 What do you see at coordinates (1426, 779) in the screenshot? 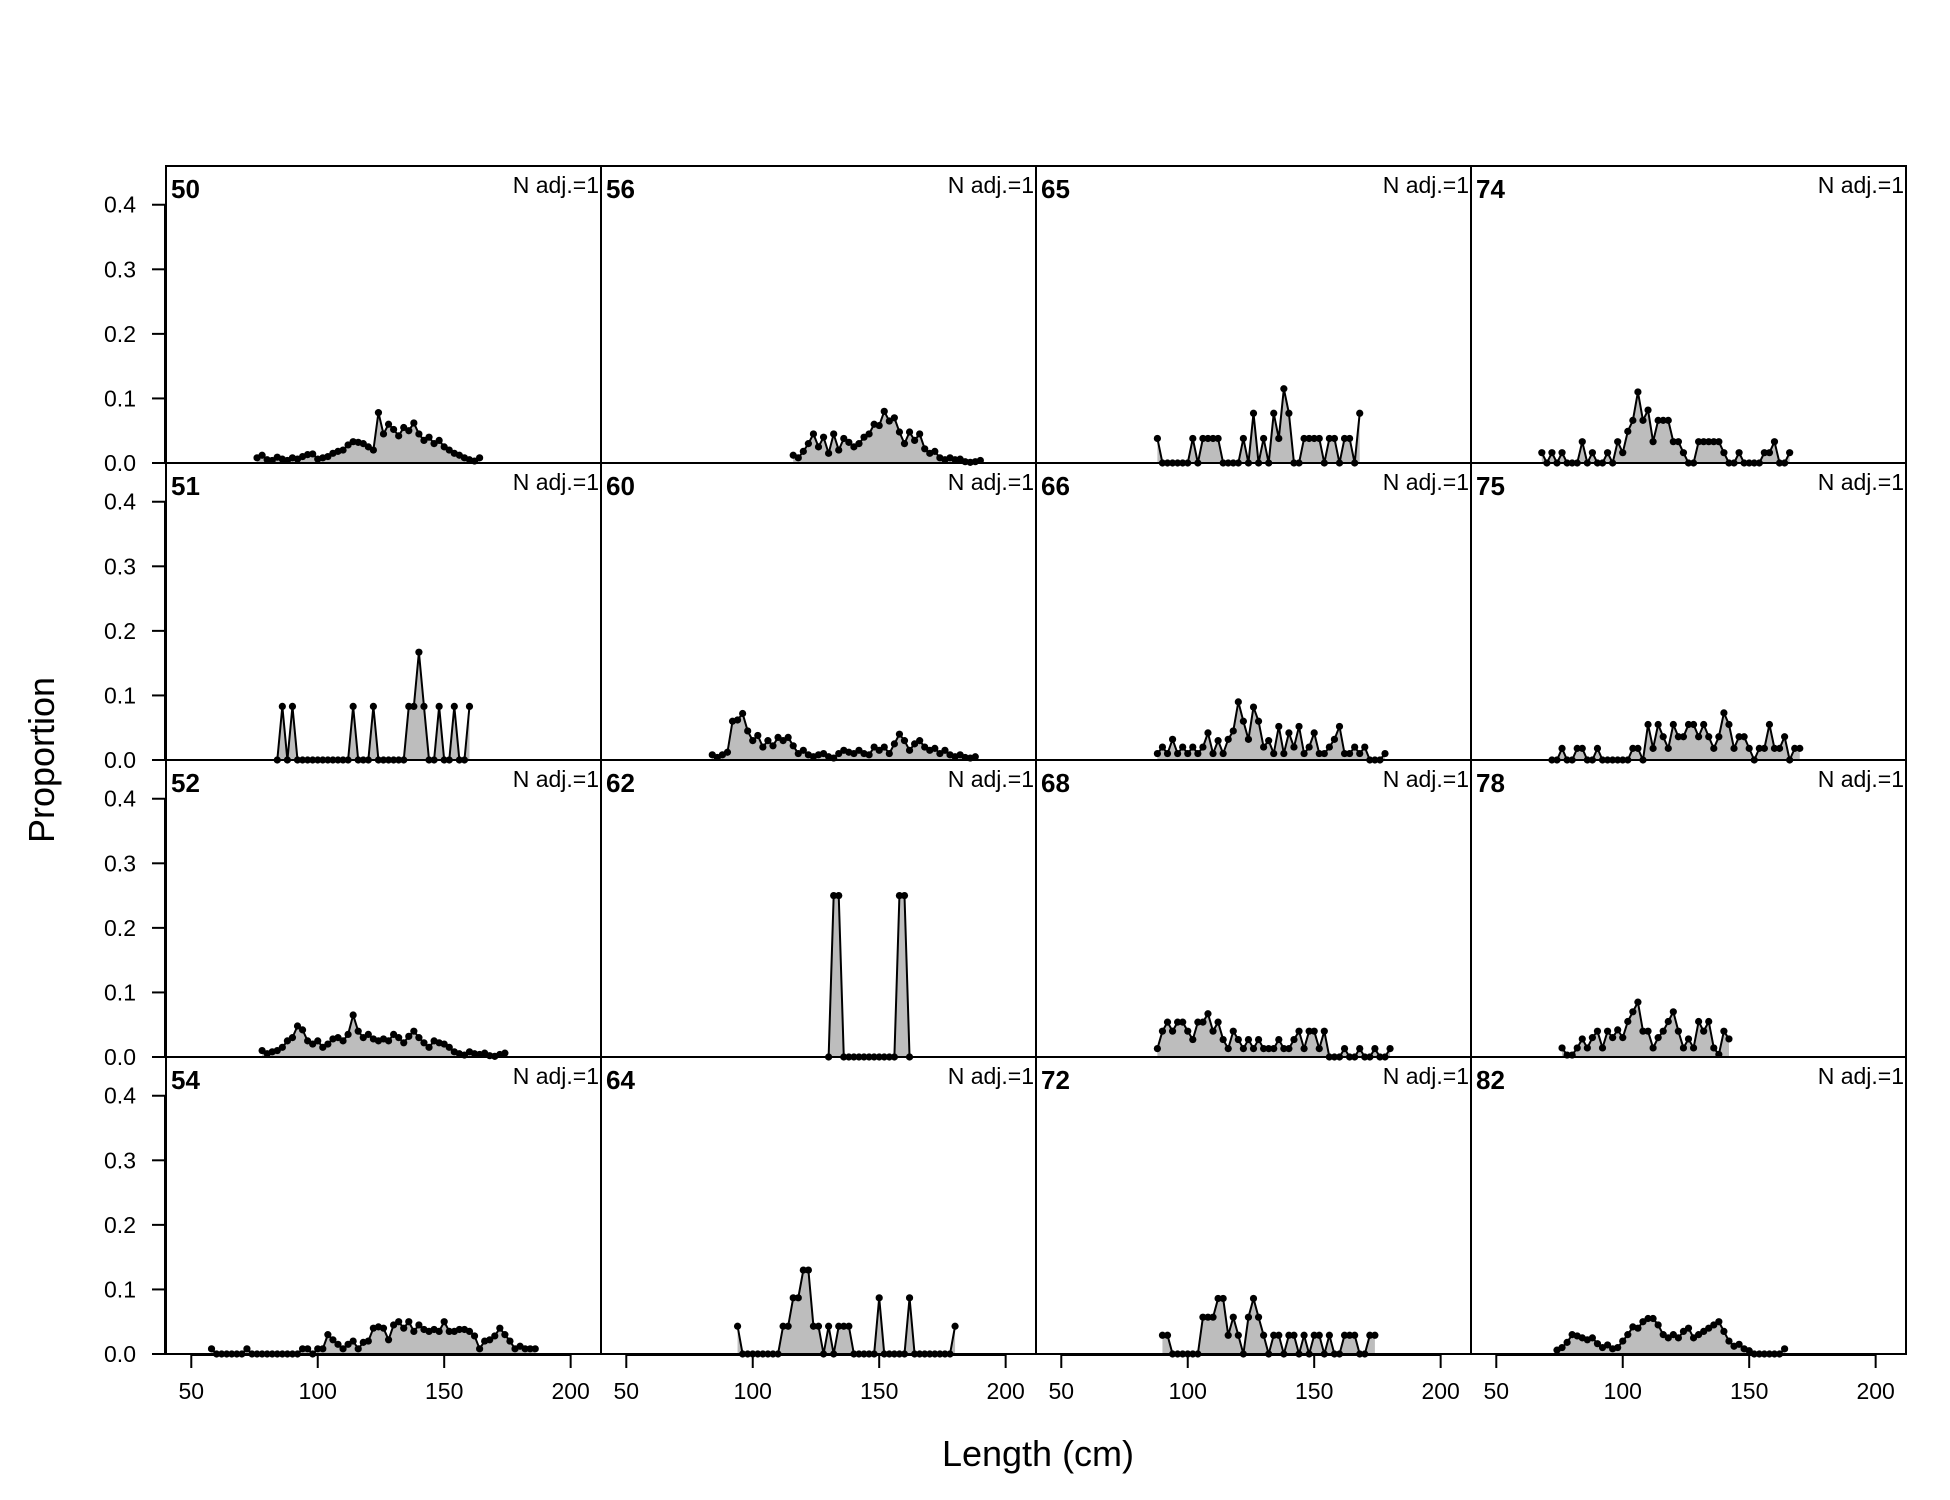
I see `n-adj-label-68: N adj.=1` at bounding box center [1426, 779].